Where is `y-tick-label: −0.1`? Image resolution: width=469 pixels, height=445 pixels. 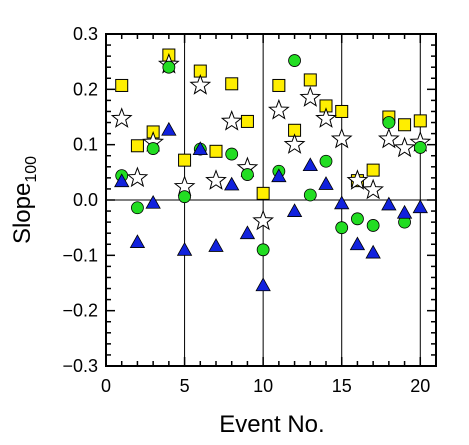 y-tick-label: −0.1 is located at coordinates (80, 255).